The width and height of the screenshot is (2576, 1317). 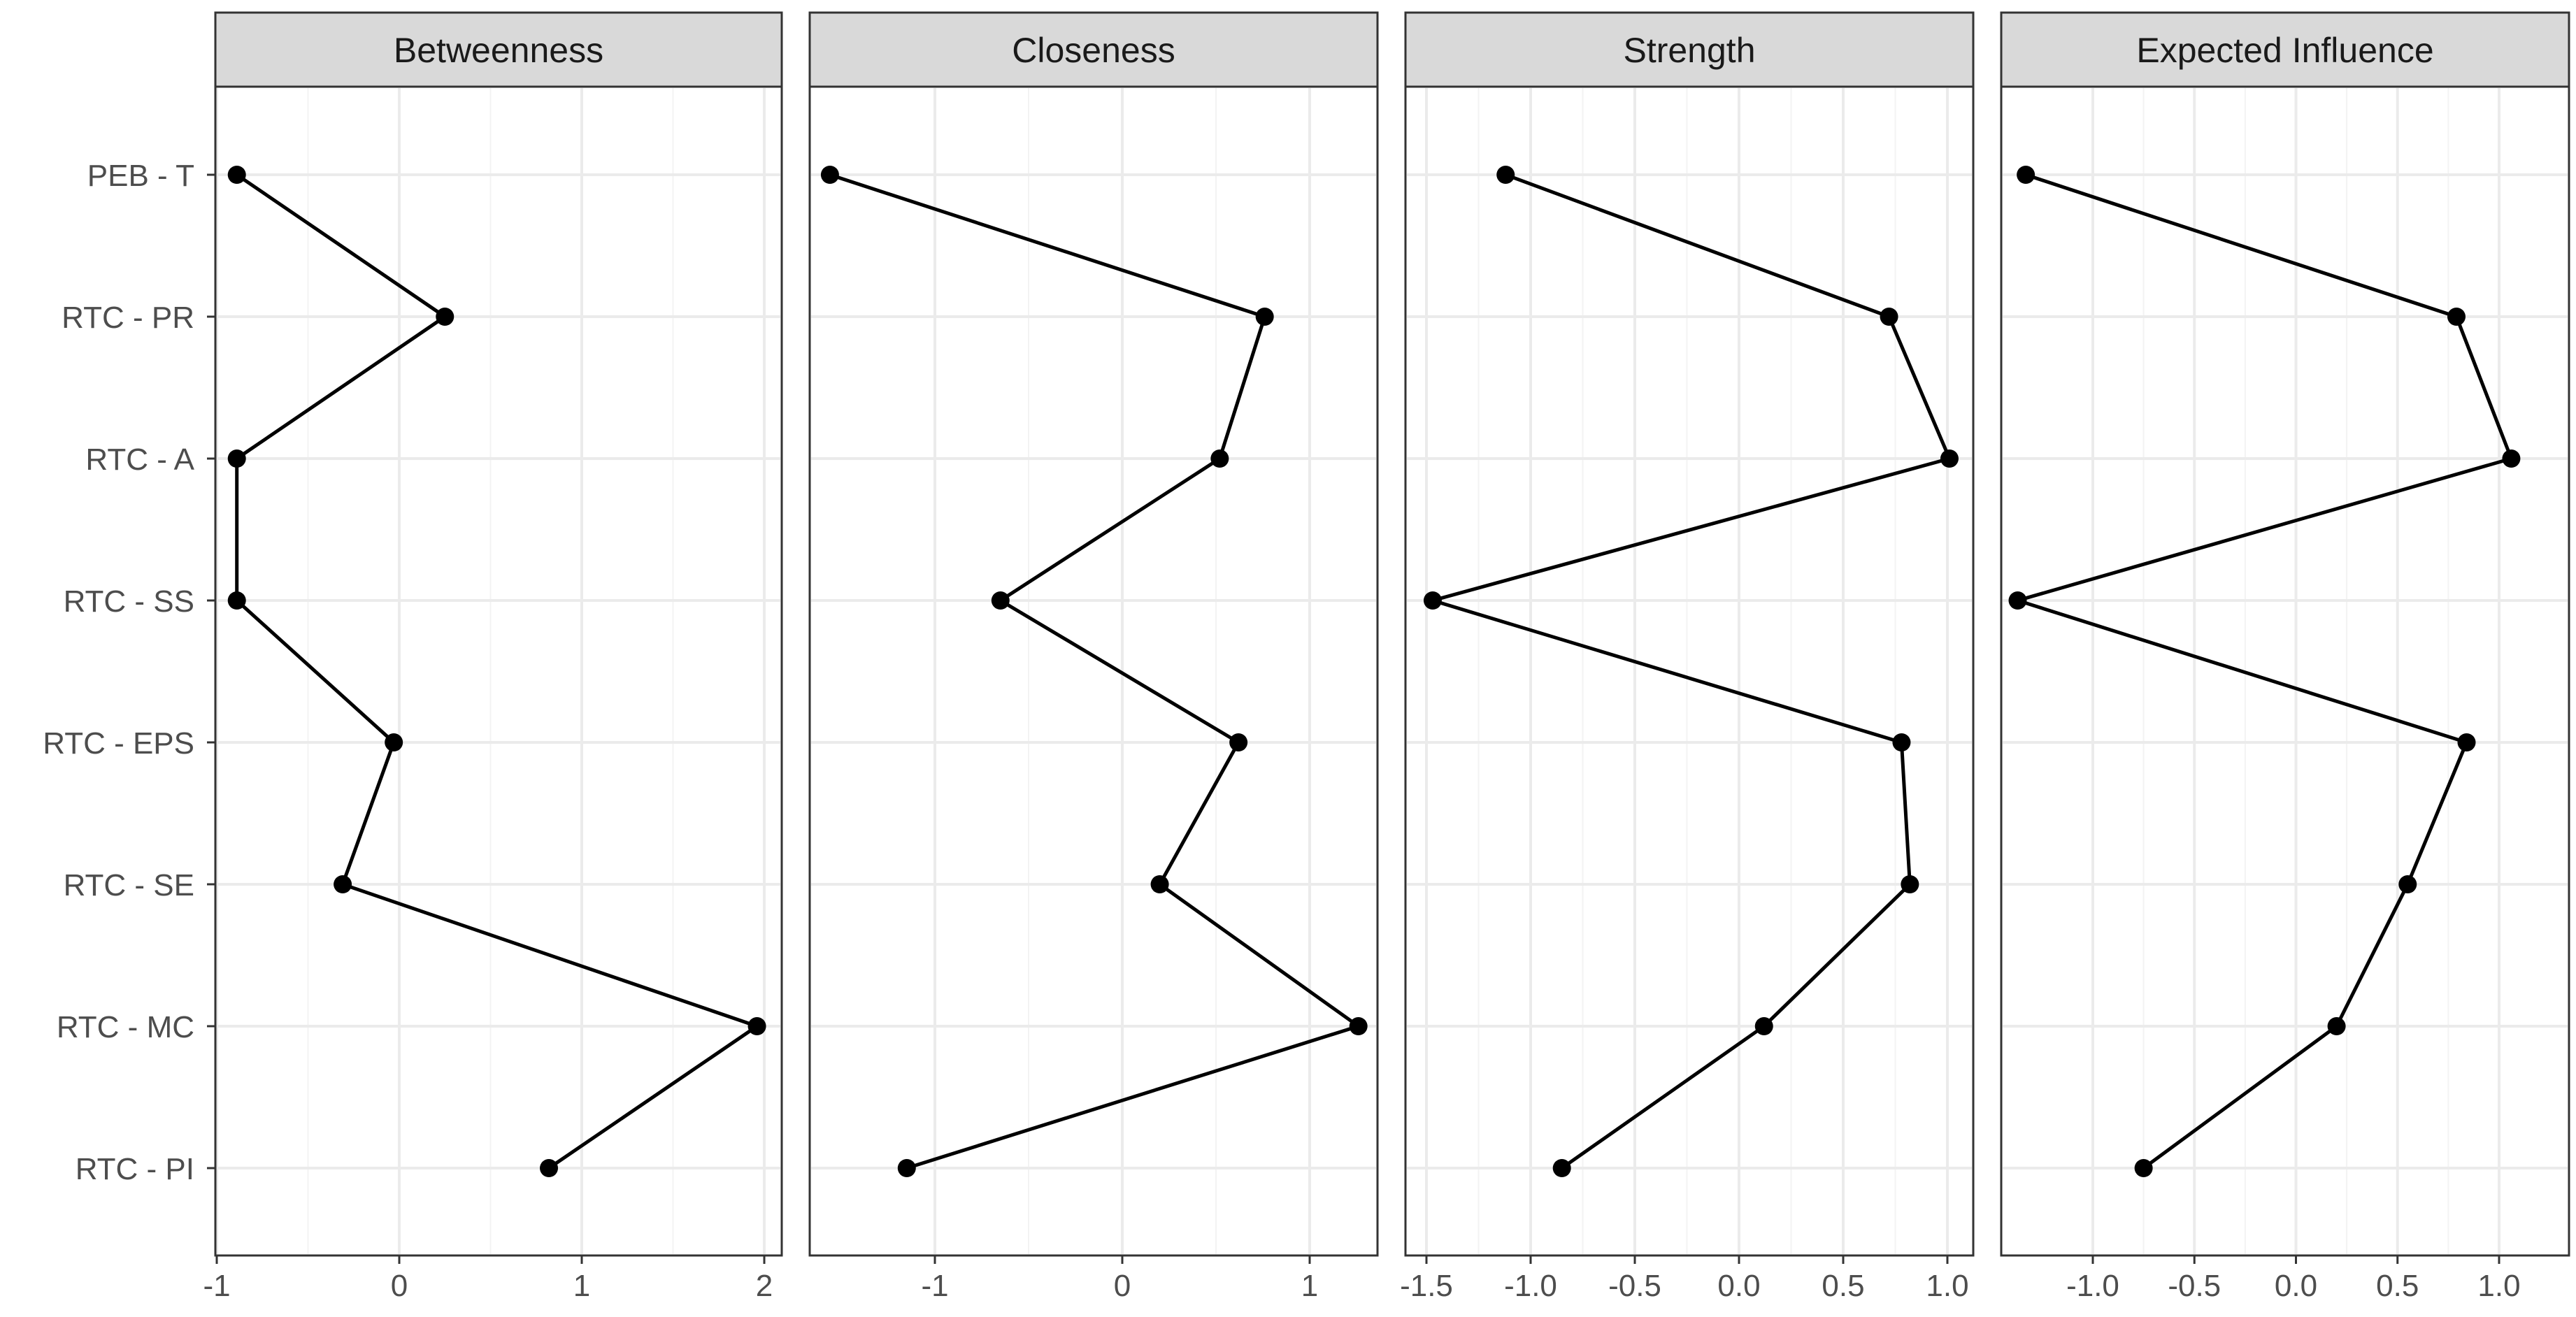 I want to click on y-tick-label-rtc-ss: RTC - SS, so click(x=129, y=601).